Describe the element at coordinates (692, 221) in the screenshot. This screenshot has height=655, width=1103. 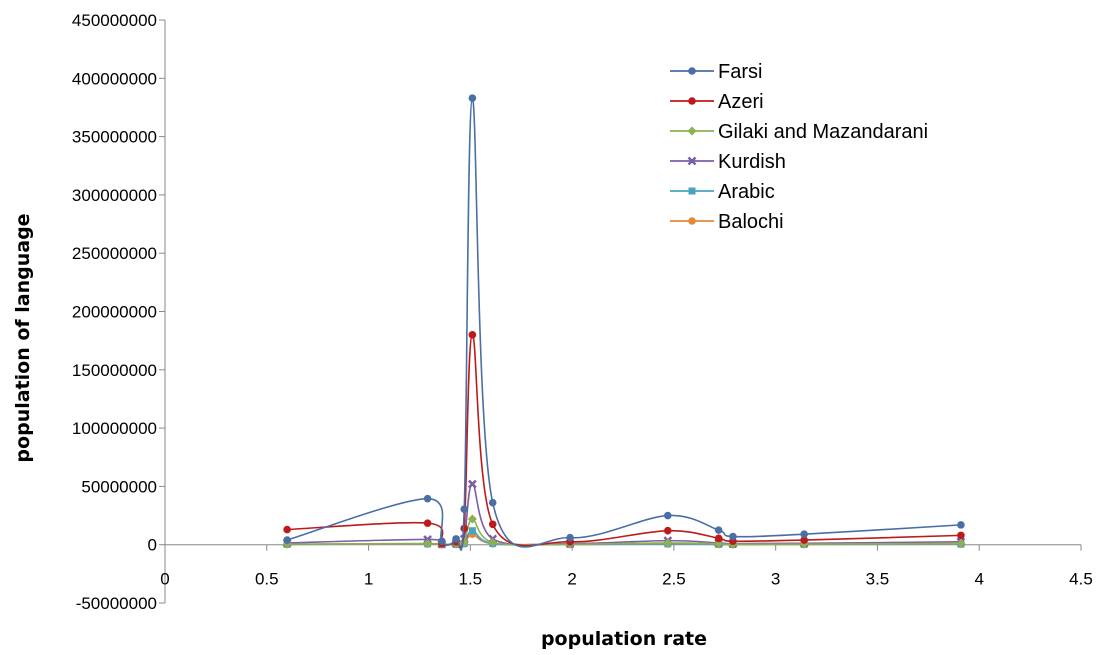
I see `legend-marker-balochi` at that location.